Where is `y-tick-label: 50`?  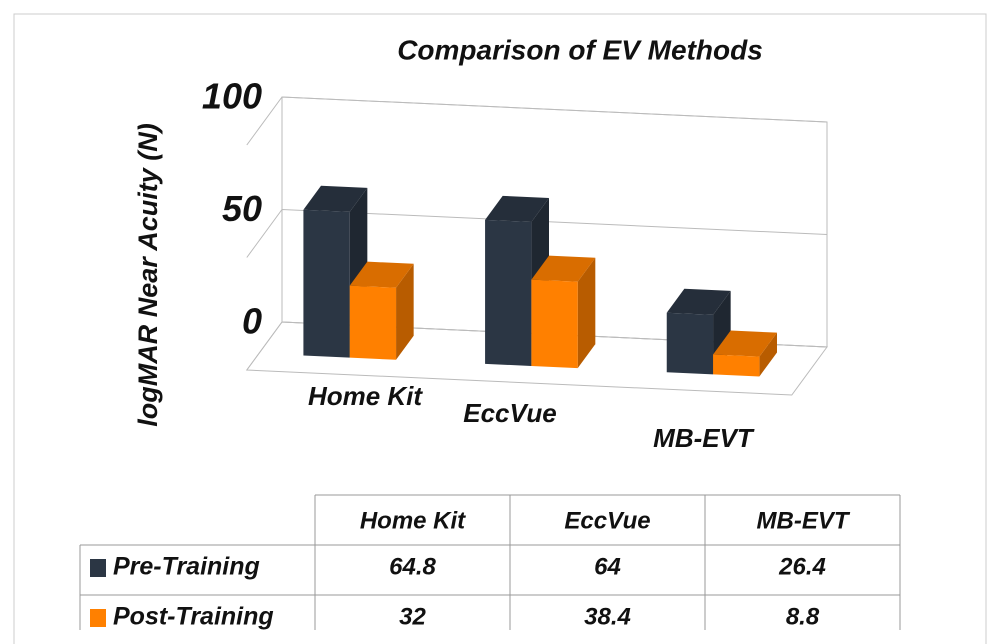 y-tick-label: 50 is located at coordinates (242, 208).